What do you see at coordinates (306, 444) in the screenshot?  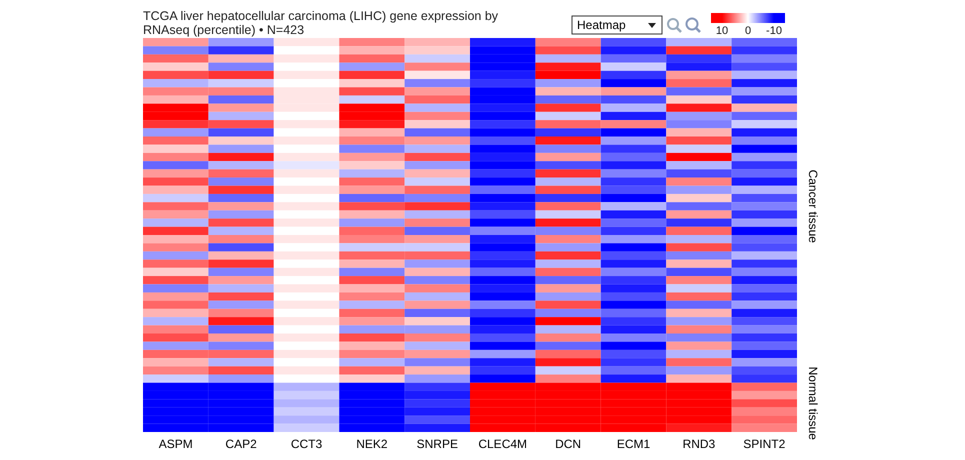 I see `x-tick-label: CCT3` at bounding box center [306, 444].